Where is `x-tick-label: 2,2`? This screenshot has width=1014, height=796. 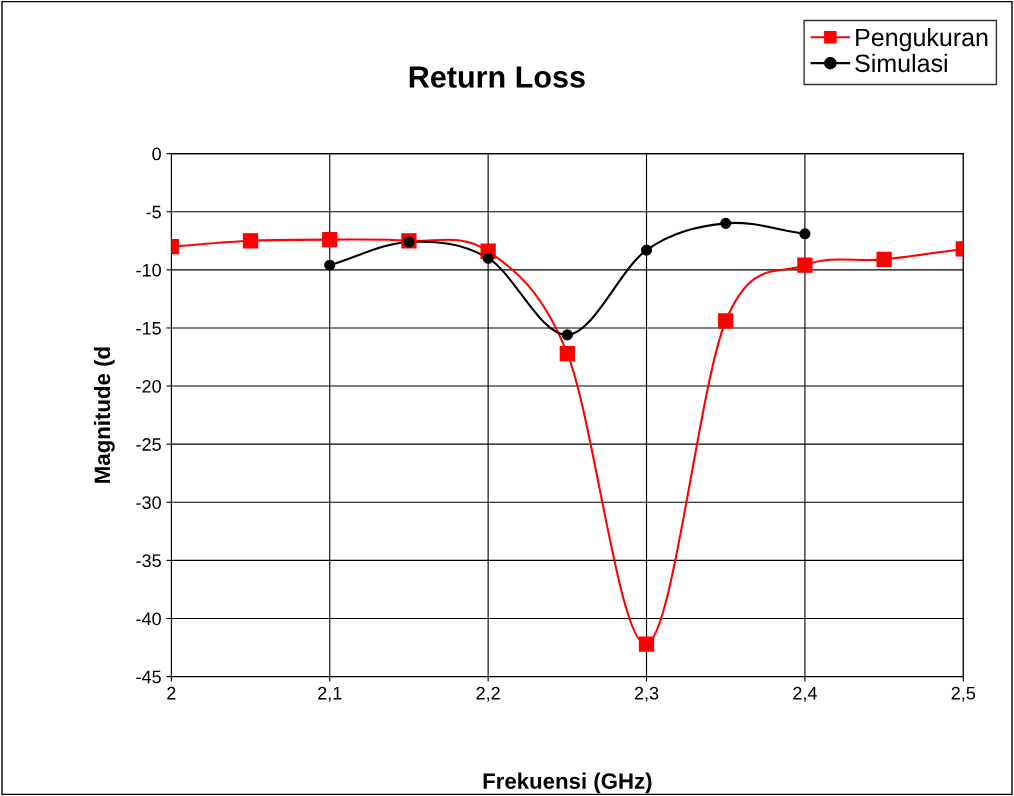 x-tick-label: 2,2 is located at coordinates (488, 694).